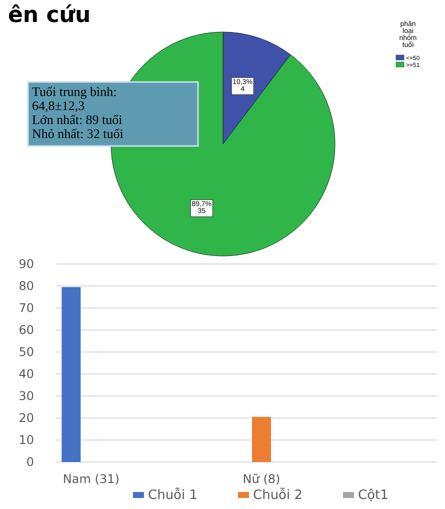 This screenshot has height=509, width=445. I want to click on legend-label: Chuỗi 1, so click(173, 495).